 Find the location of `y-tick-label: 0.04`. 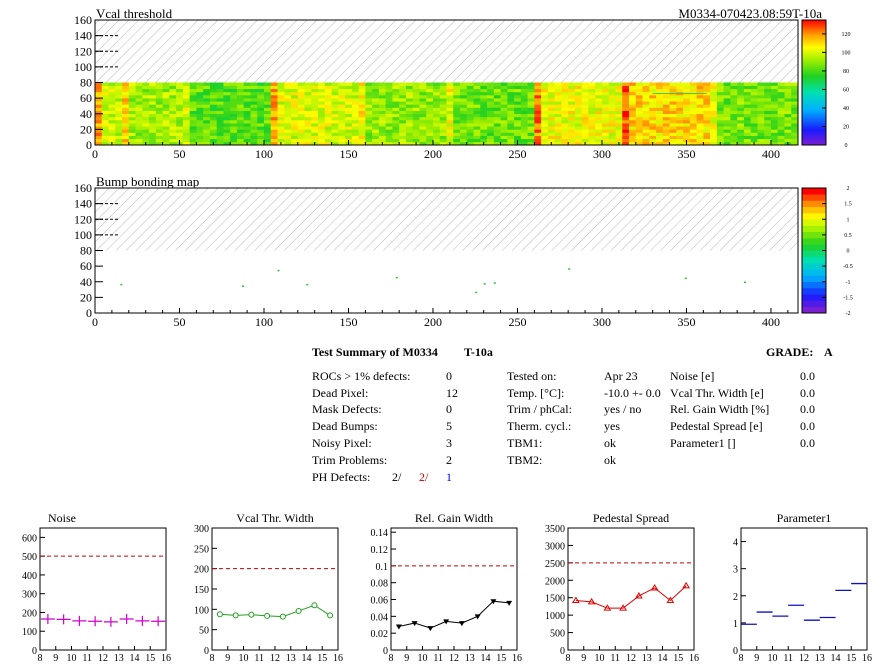

y-tick-label: 0.04 is located at coordinates (380, 617).